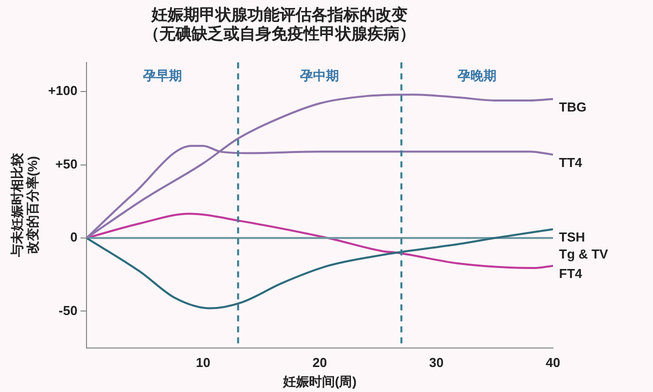 This screenshot has width=653, height=392. I want to click on chart-title: 妊娠期甲状腺功能评估各指标的改变, so click(279, 14).